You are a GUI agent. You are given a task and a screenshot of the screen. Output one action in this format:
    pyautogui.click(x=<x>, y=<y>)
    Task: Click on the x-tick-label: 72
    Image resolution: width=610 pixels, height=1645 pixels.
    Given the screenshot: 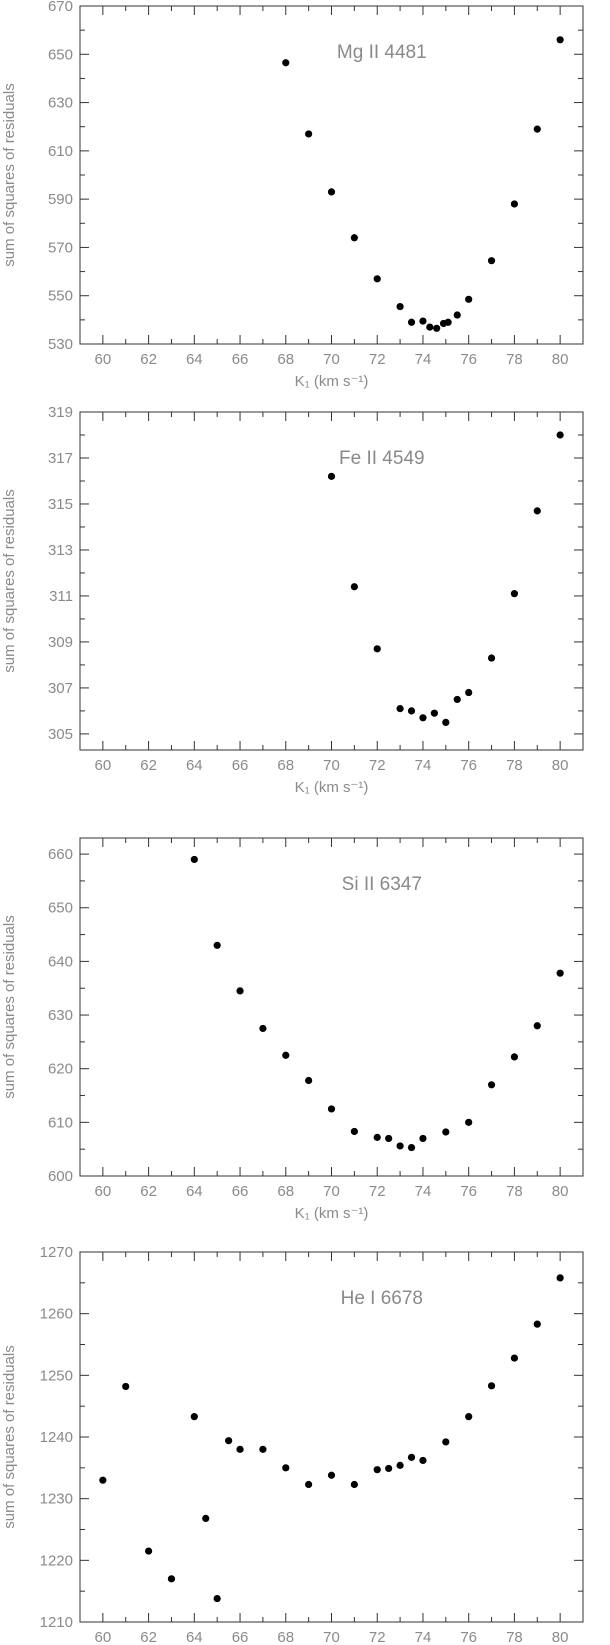 What is the action you would take?
    pyautogui.click(x=377, y=1637)
    